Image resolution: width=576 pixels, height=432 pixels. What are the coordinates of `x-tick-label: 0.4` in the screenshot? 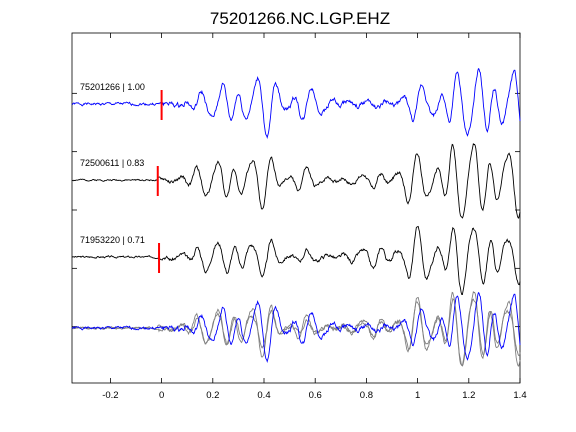 It's located at (263, 395).